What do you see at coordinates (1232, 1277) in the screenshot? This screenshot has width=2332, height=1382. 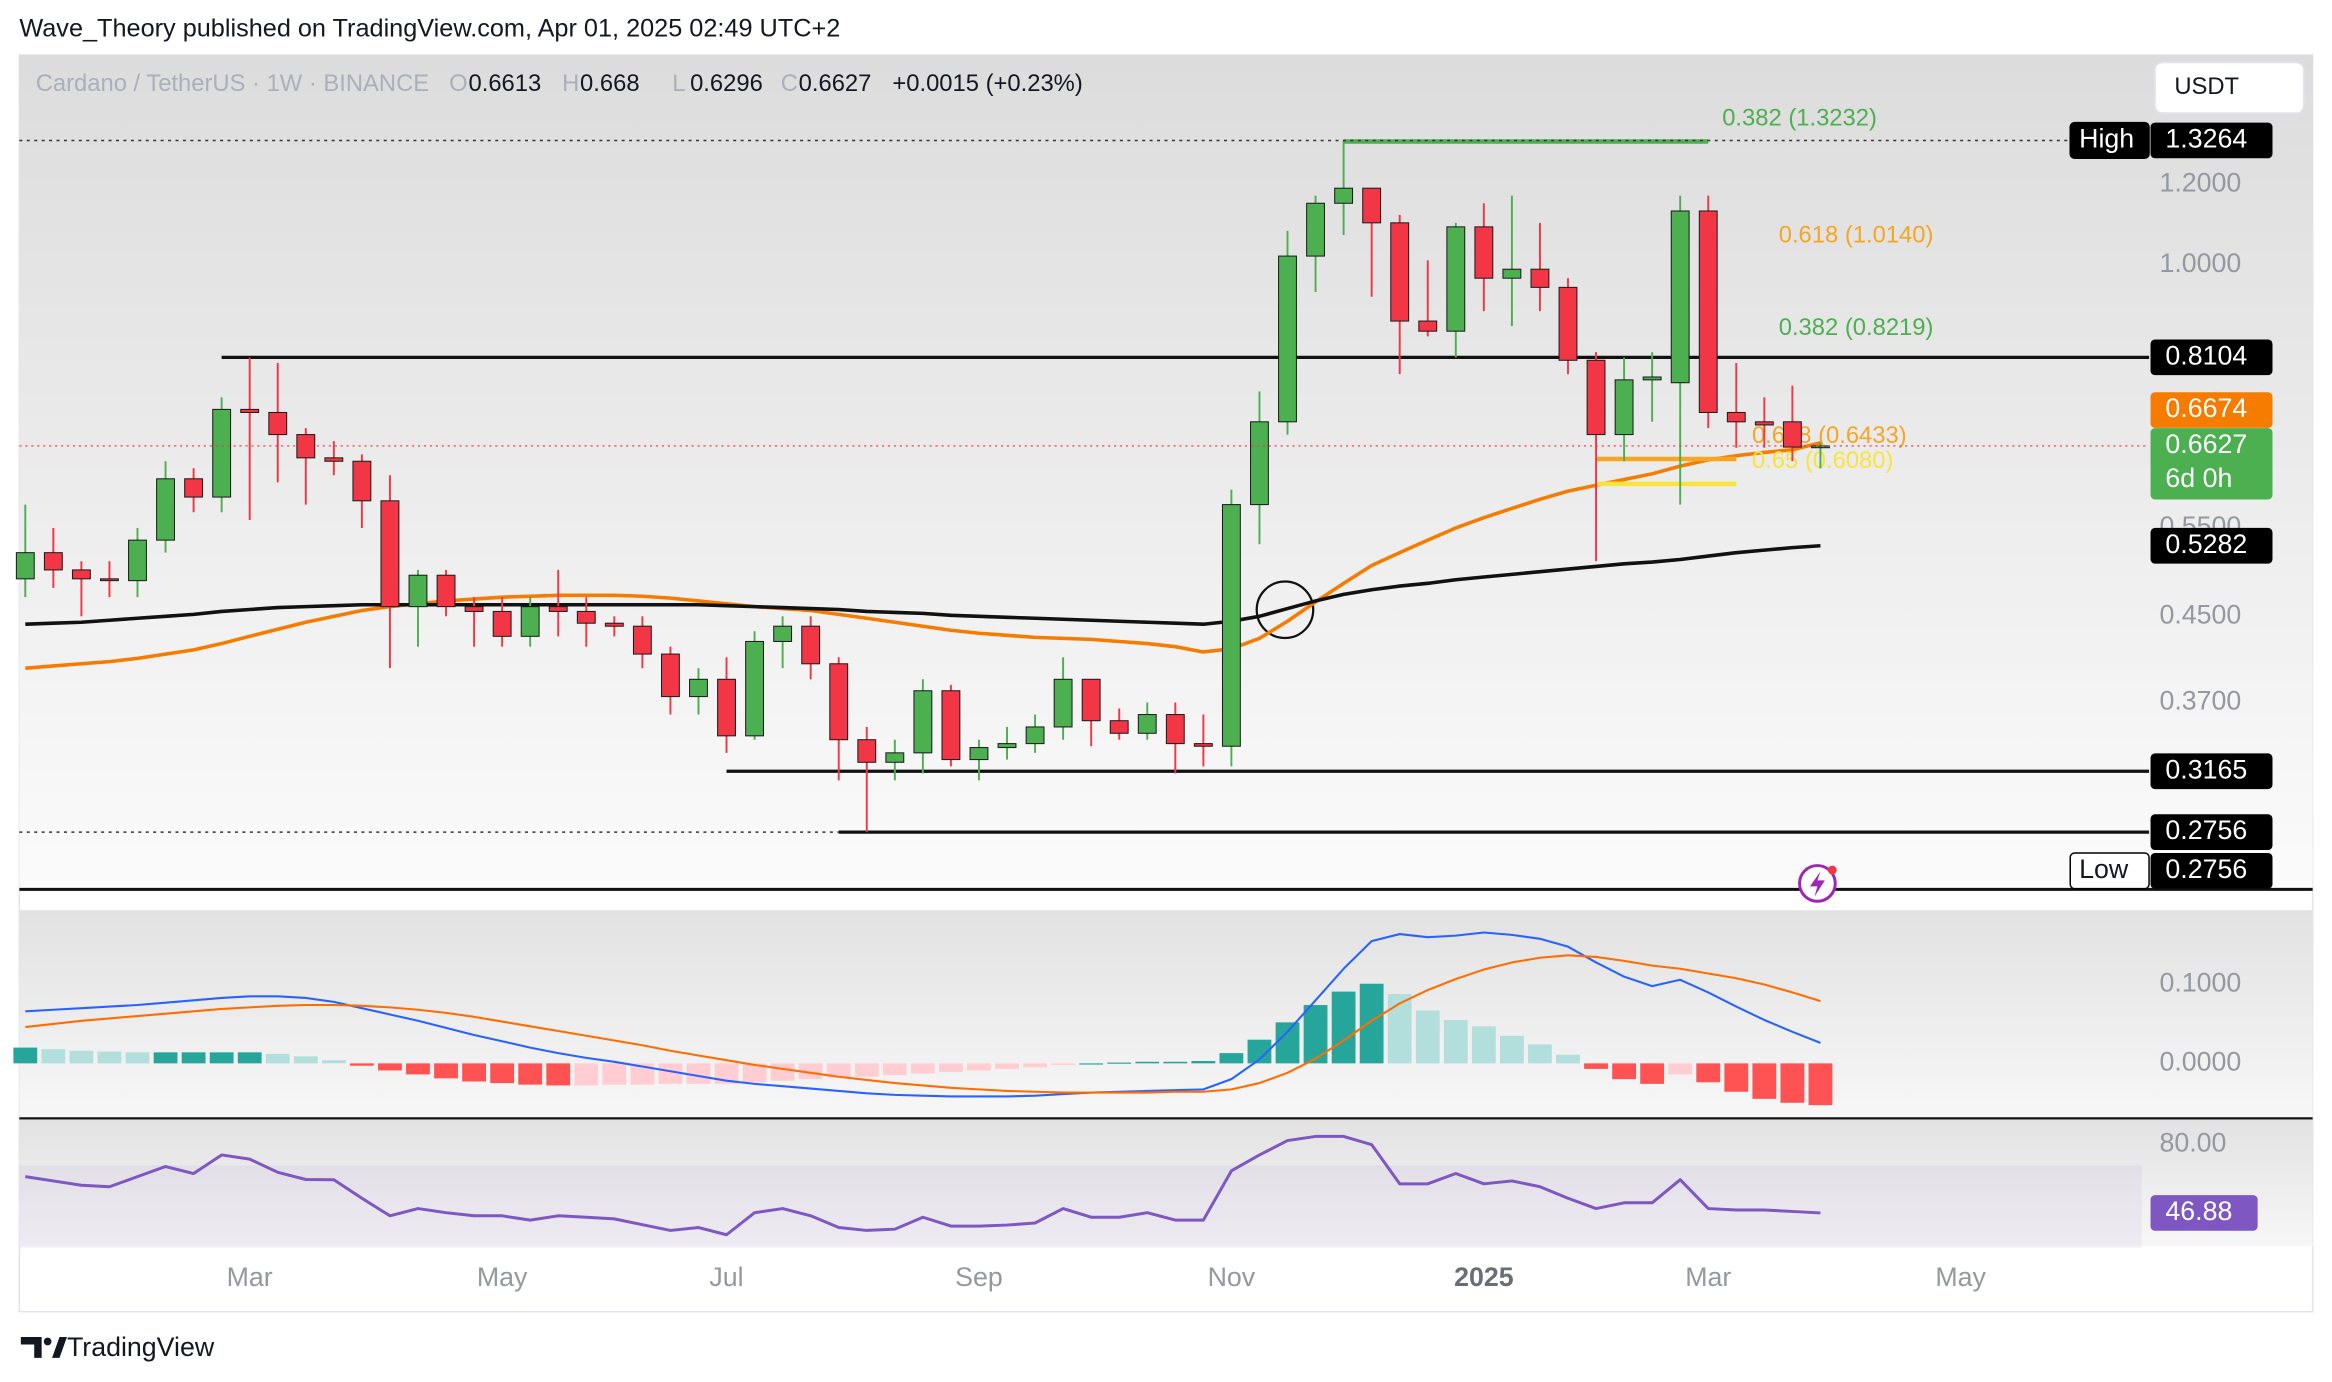 I see `x-tick-label: Nov` at bounding box center [1232, 1277].